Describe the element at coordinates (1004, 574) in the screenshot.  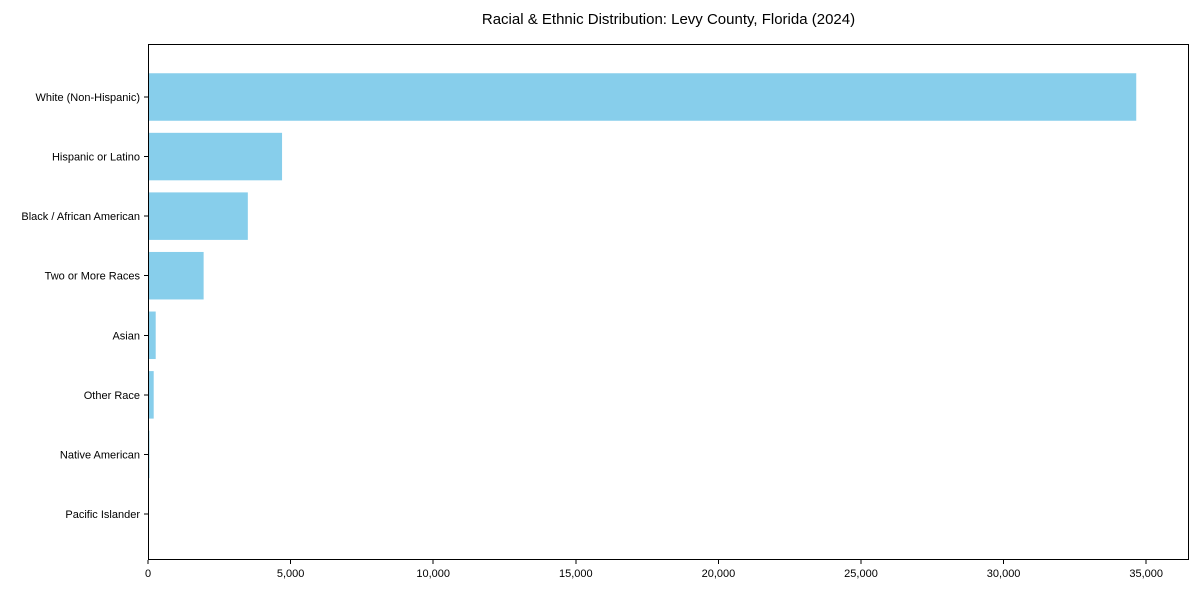
I see `x-tick-label: 30,000` at that location.